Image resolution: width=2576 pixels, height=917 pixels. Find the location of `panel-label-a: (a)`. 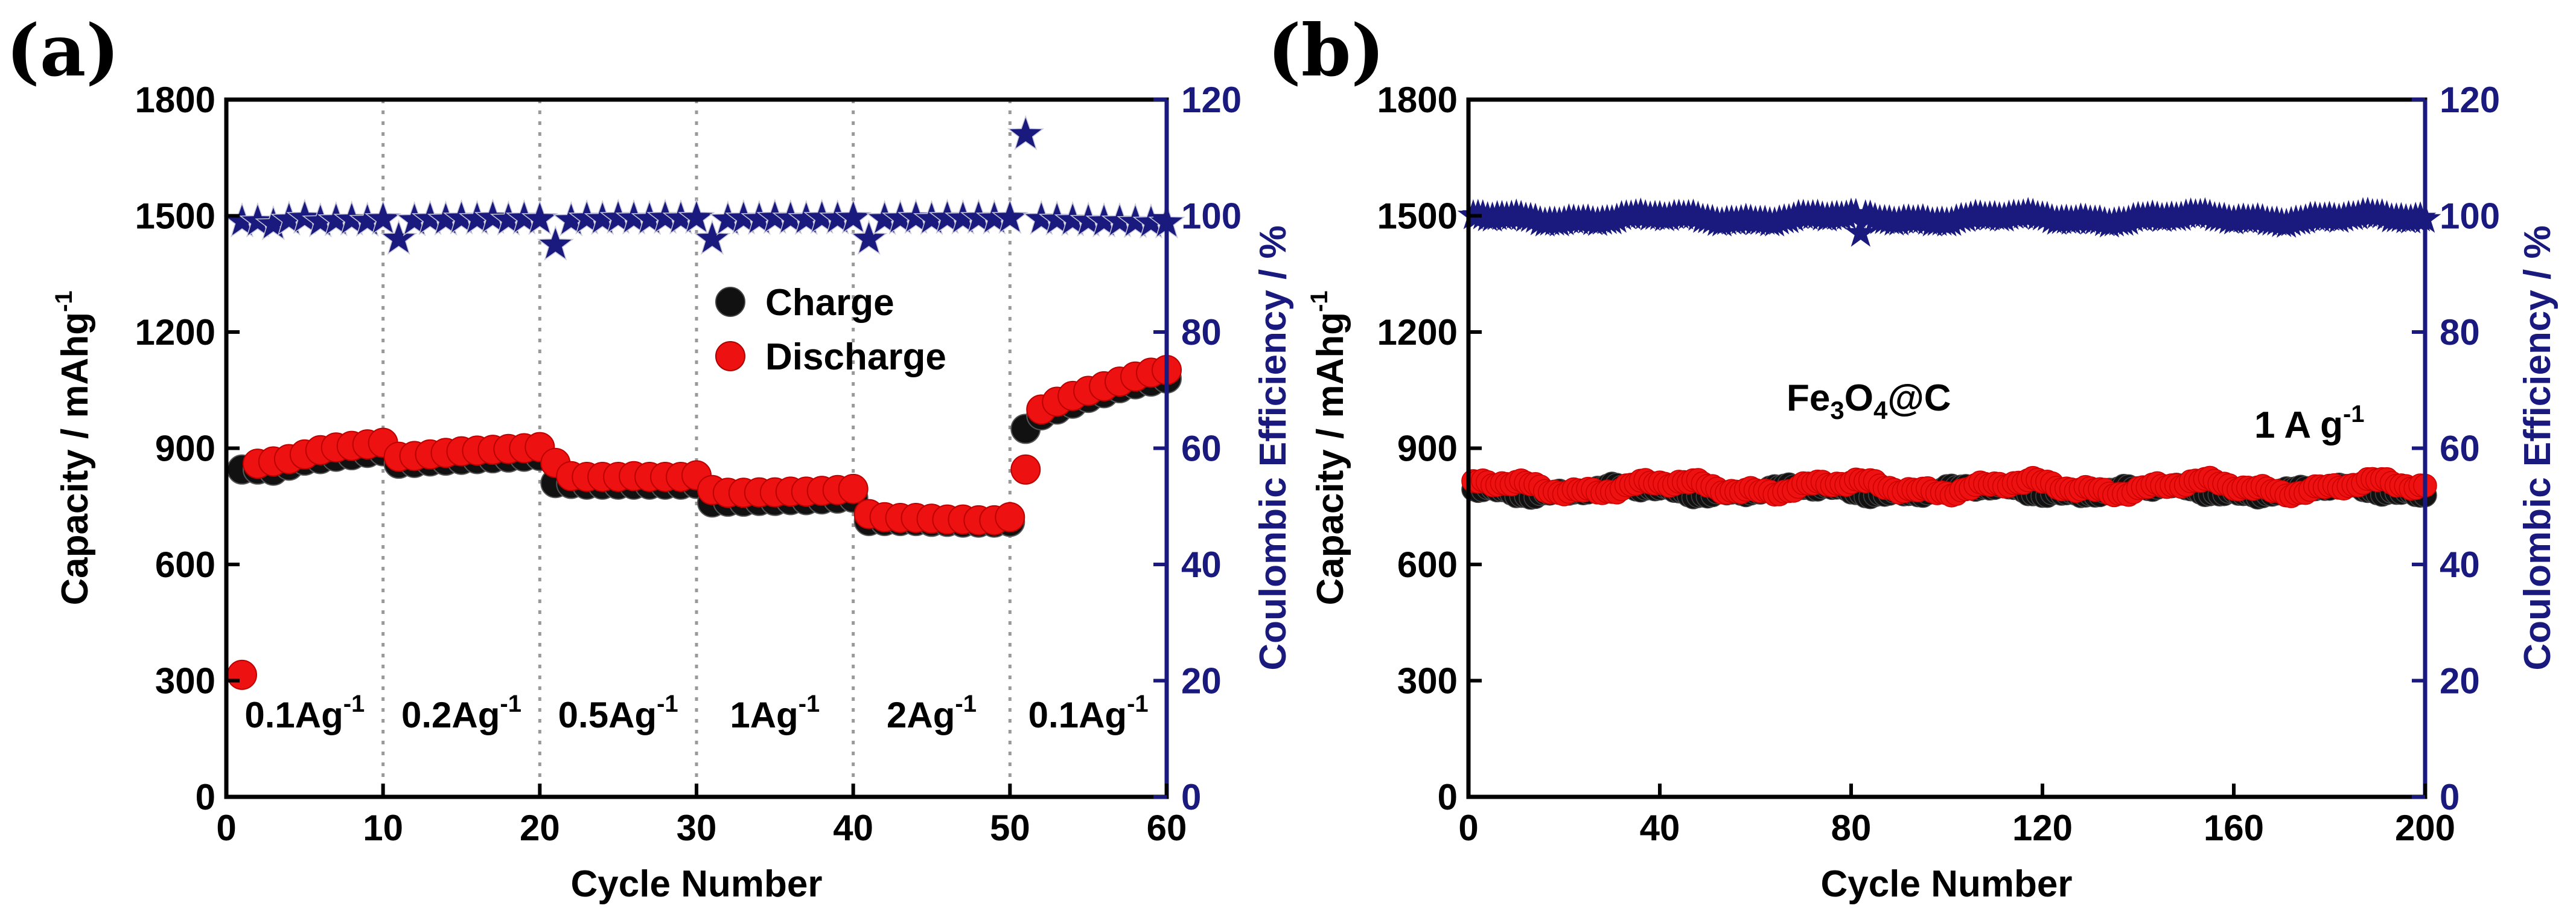

panel-label-a: (a) is located at coordinates (63, 50).